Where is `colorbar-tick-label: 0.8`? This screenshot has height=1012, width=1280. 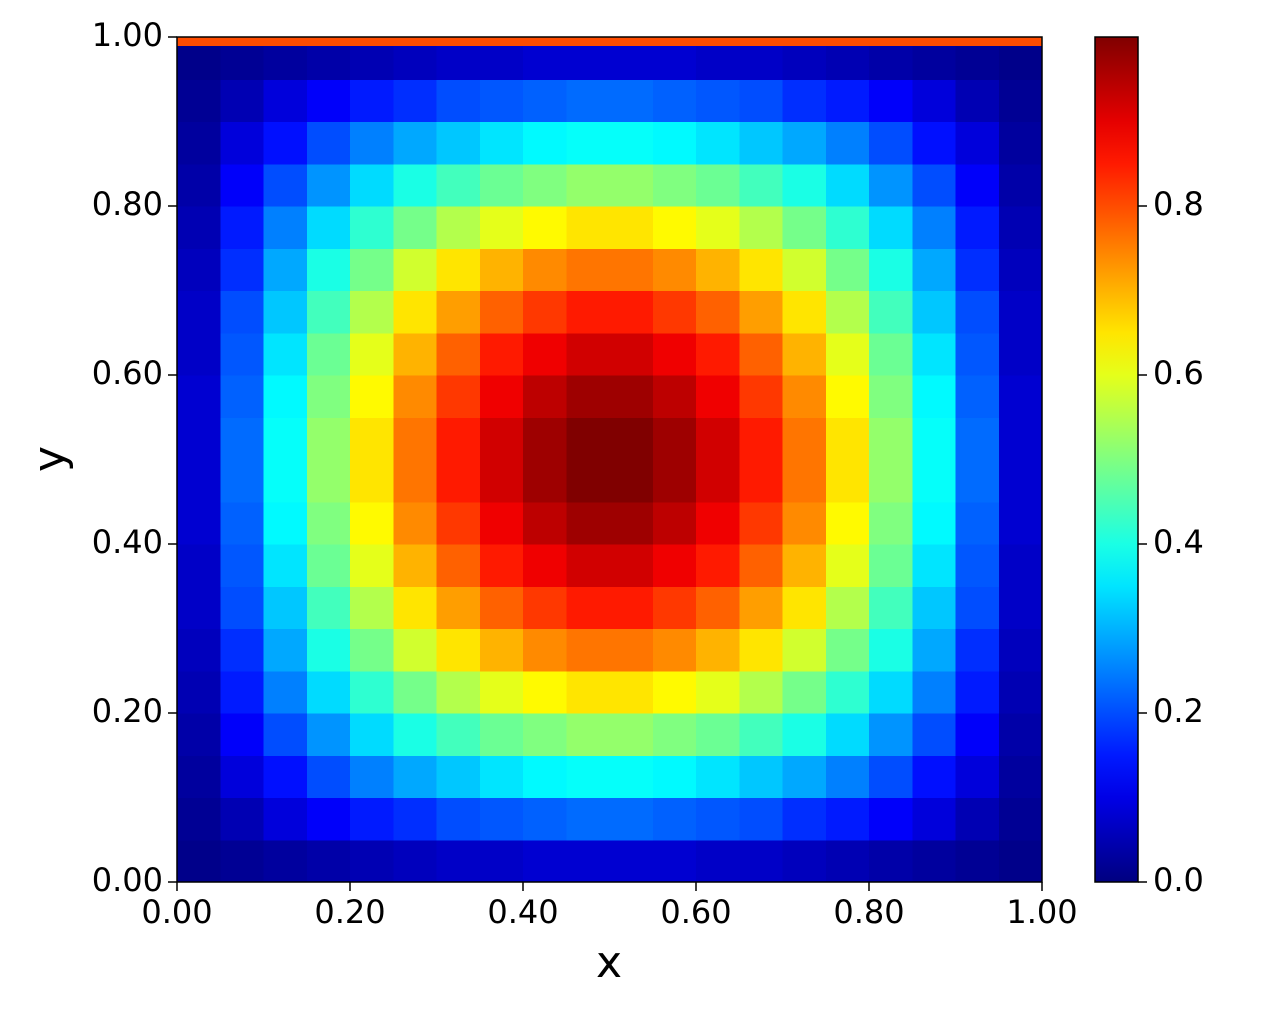 colorbar-tick-label: 0.8 is located at coordinates (1178, 204).